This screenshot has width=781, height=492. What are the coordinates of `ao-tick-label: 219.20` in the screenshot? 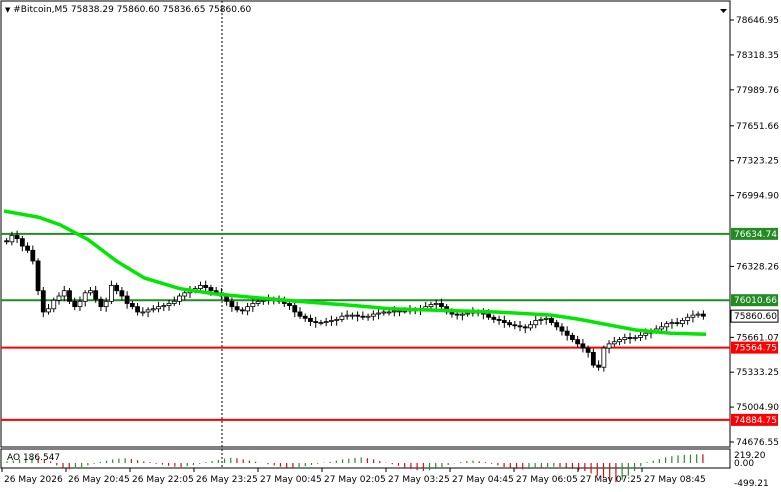 It's located at (750, 456).